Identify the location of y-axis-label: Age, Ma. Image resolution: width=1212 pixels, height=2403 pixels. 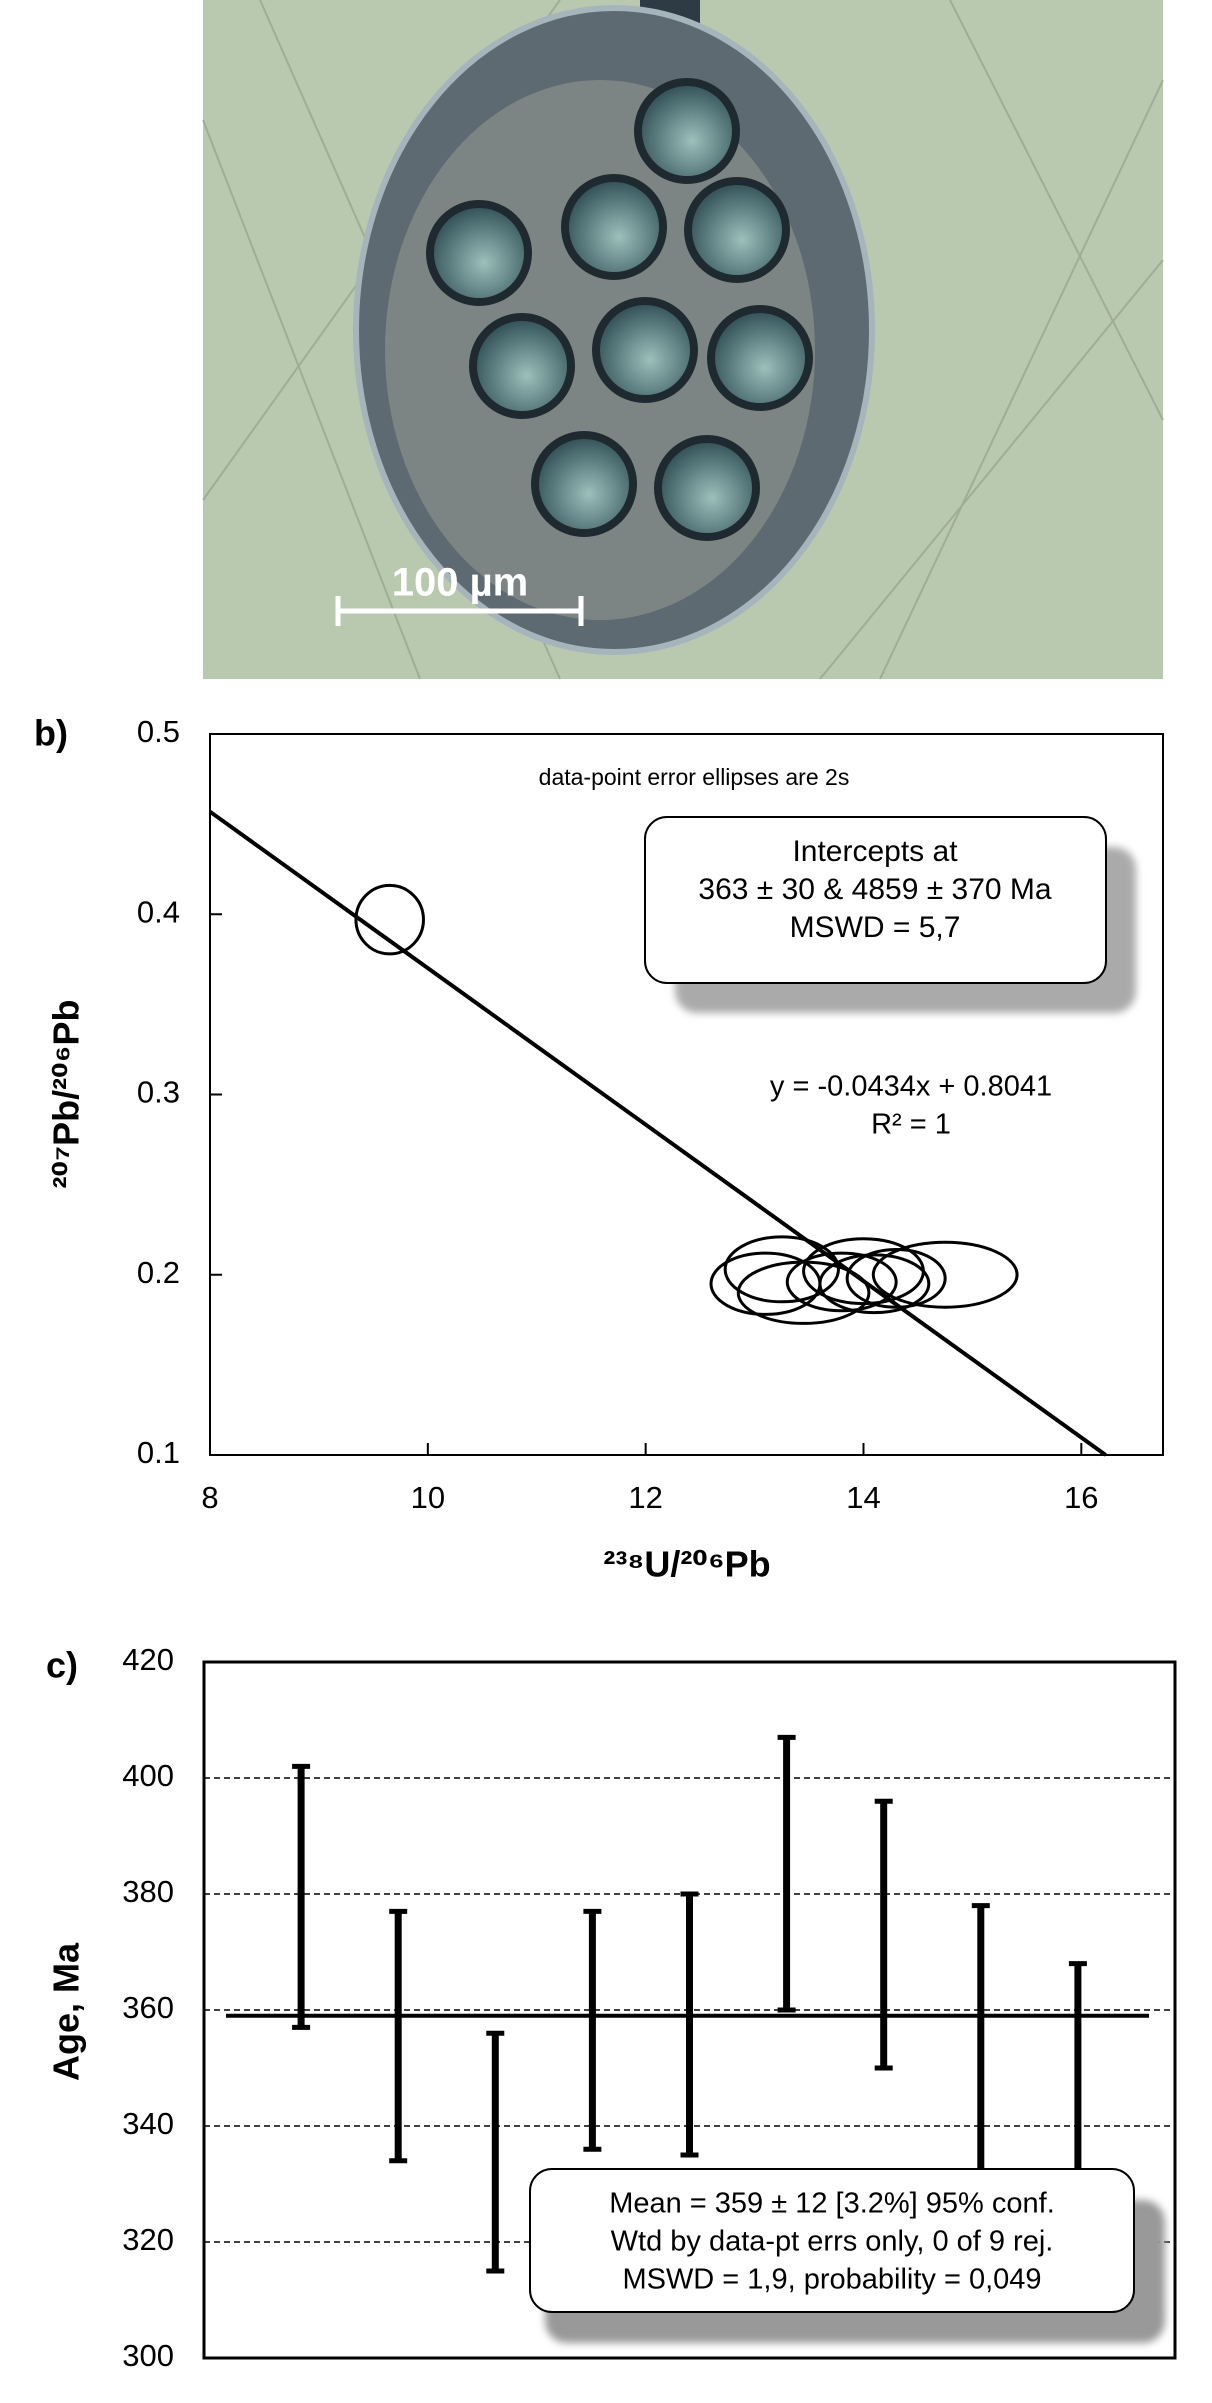
(66, 2011).